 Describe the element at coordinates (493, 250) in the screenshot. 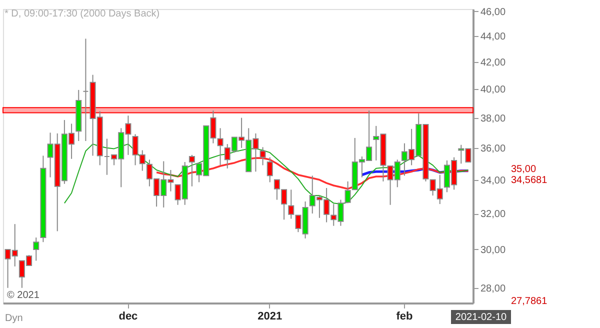

I see `y-tick-label: 30,00` at that location.